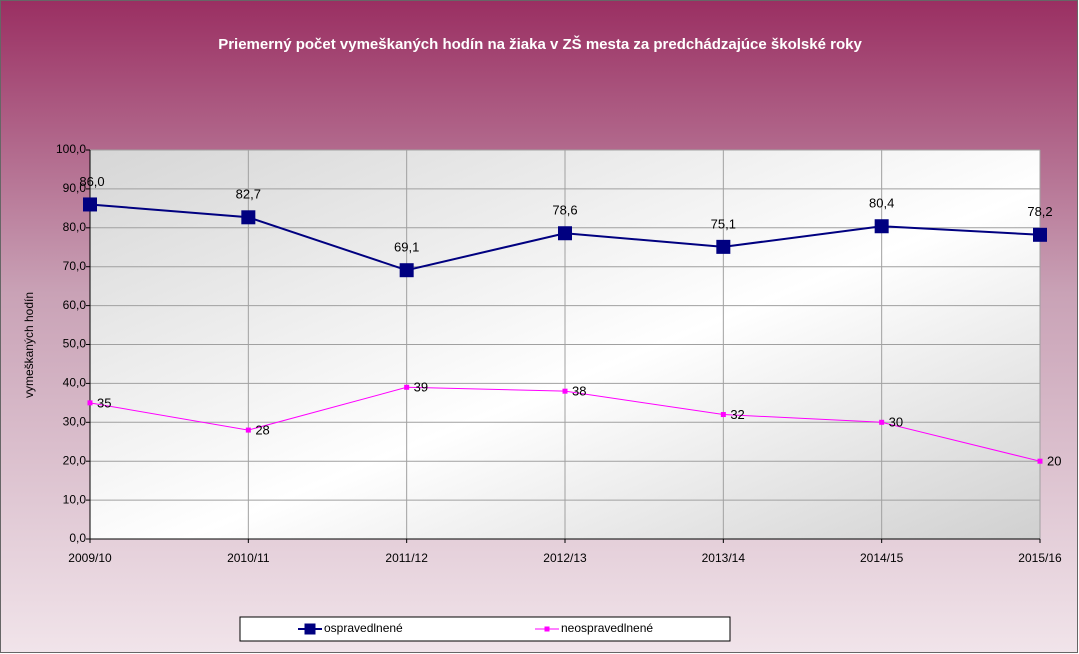  What do you see at coordinates (75, 266) in the screenshot?
I see `y-tick-label: 70,0` at bounding box center [75, 266].